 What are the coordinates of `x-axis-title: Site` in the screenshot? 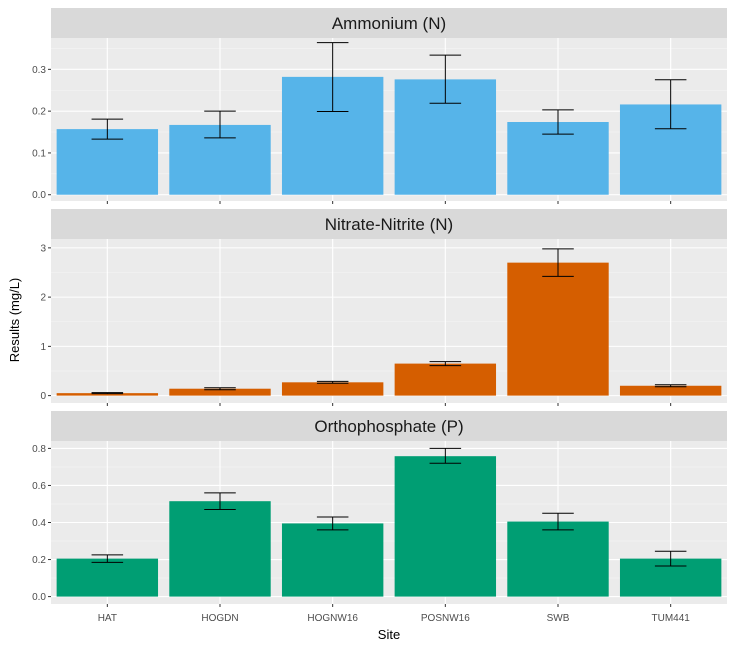 It's located at (389, 634).